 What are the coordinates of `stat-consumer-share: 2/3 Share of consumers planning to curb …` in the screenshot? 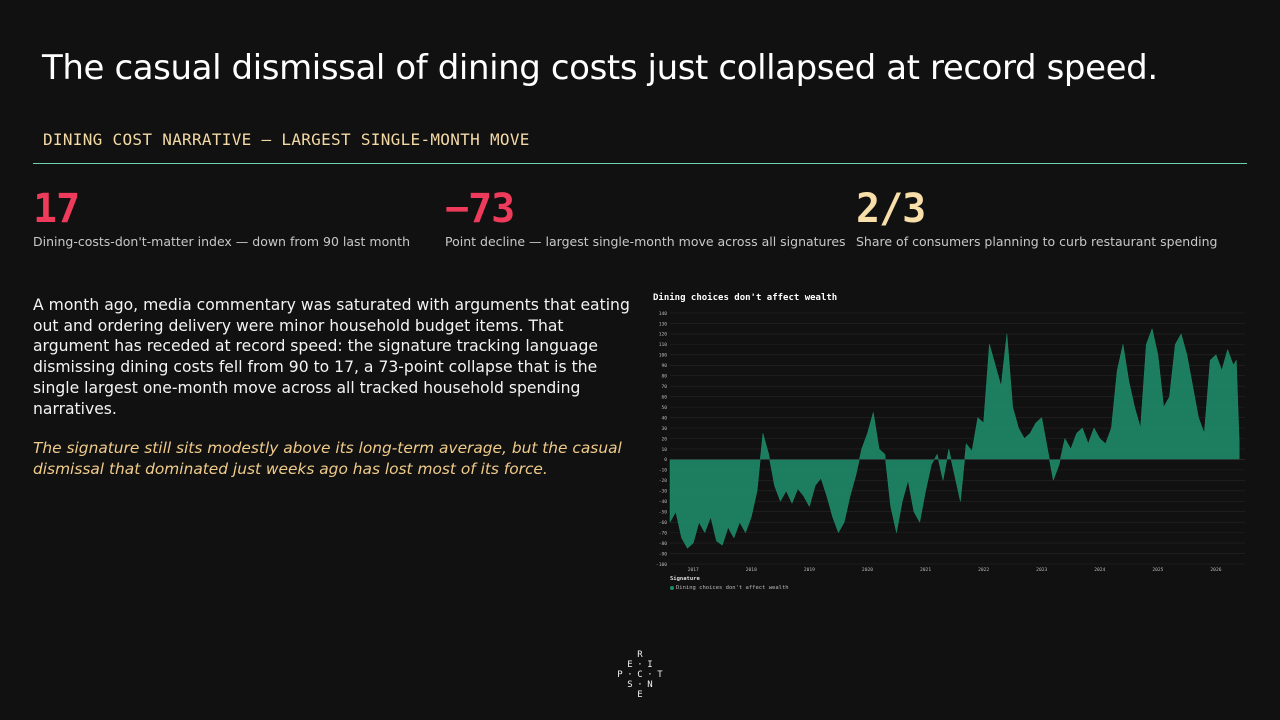 It's located at (1037, 217).